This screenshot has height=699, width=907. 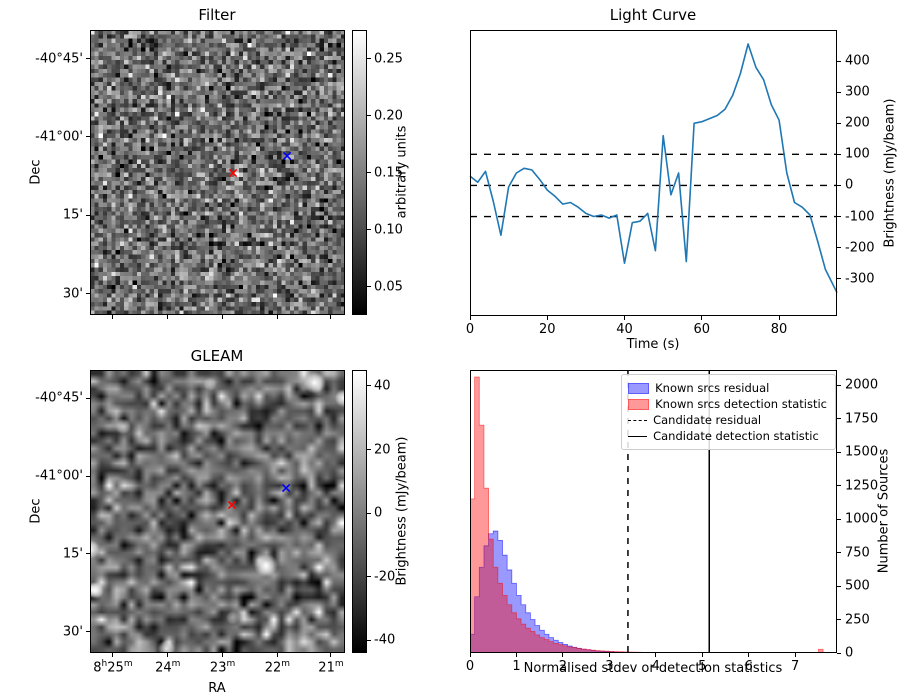 I want to click on gleam-xlabel: RA, so click(x=217, y=688).